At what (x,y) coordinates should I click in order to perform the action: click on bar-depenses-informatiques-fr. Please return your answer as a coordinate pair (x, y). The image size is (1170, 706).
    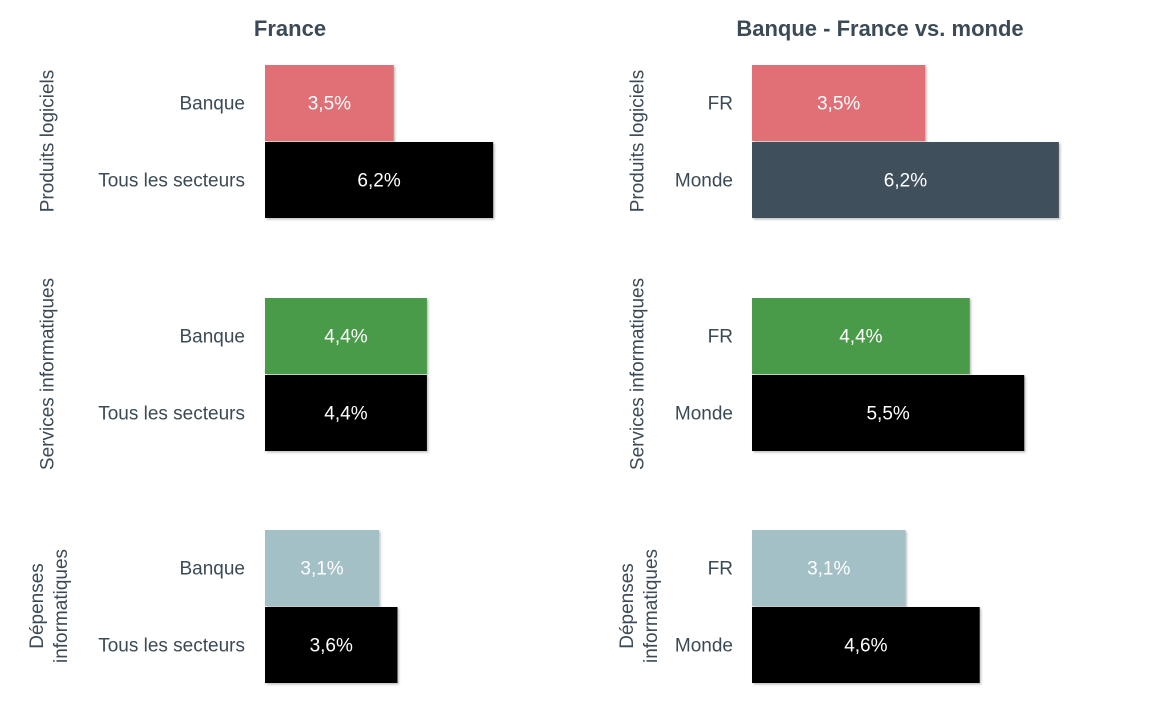
    Looking at the image, I should click on (829, 568).